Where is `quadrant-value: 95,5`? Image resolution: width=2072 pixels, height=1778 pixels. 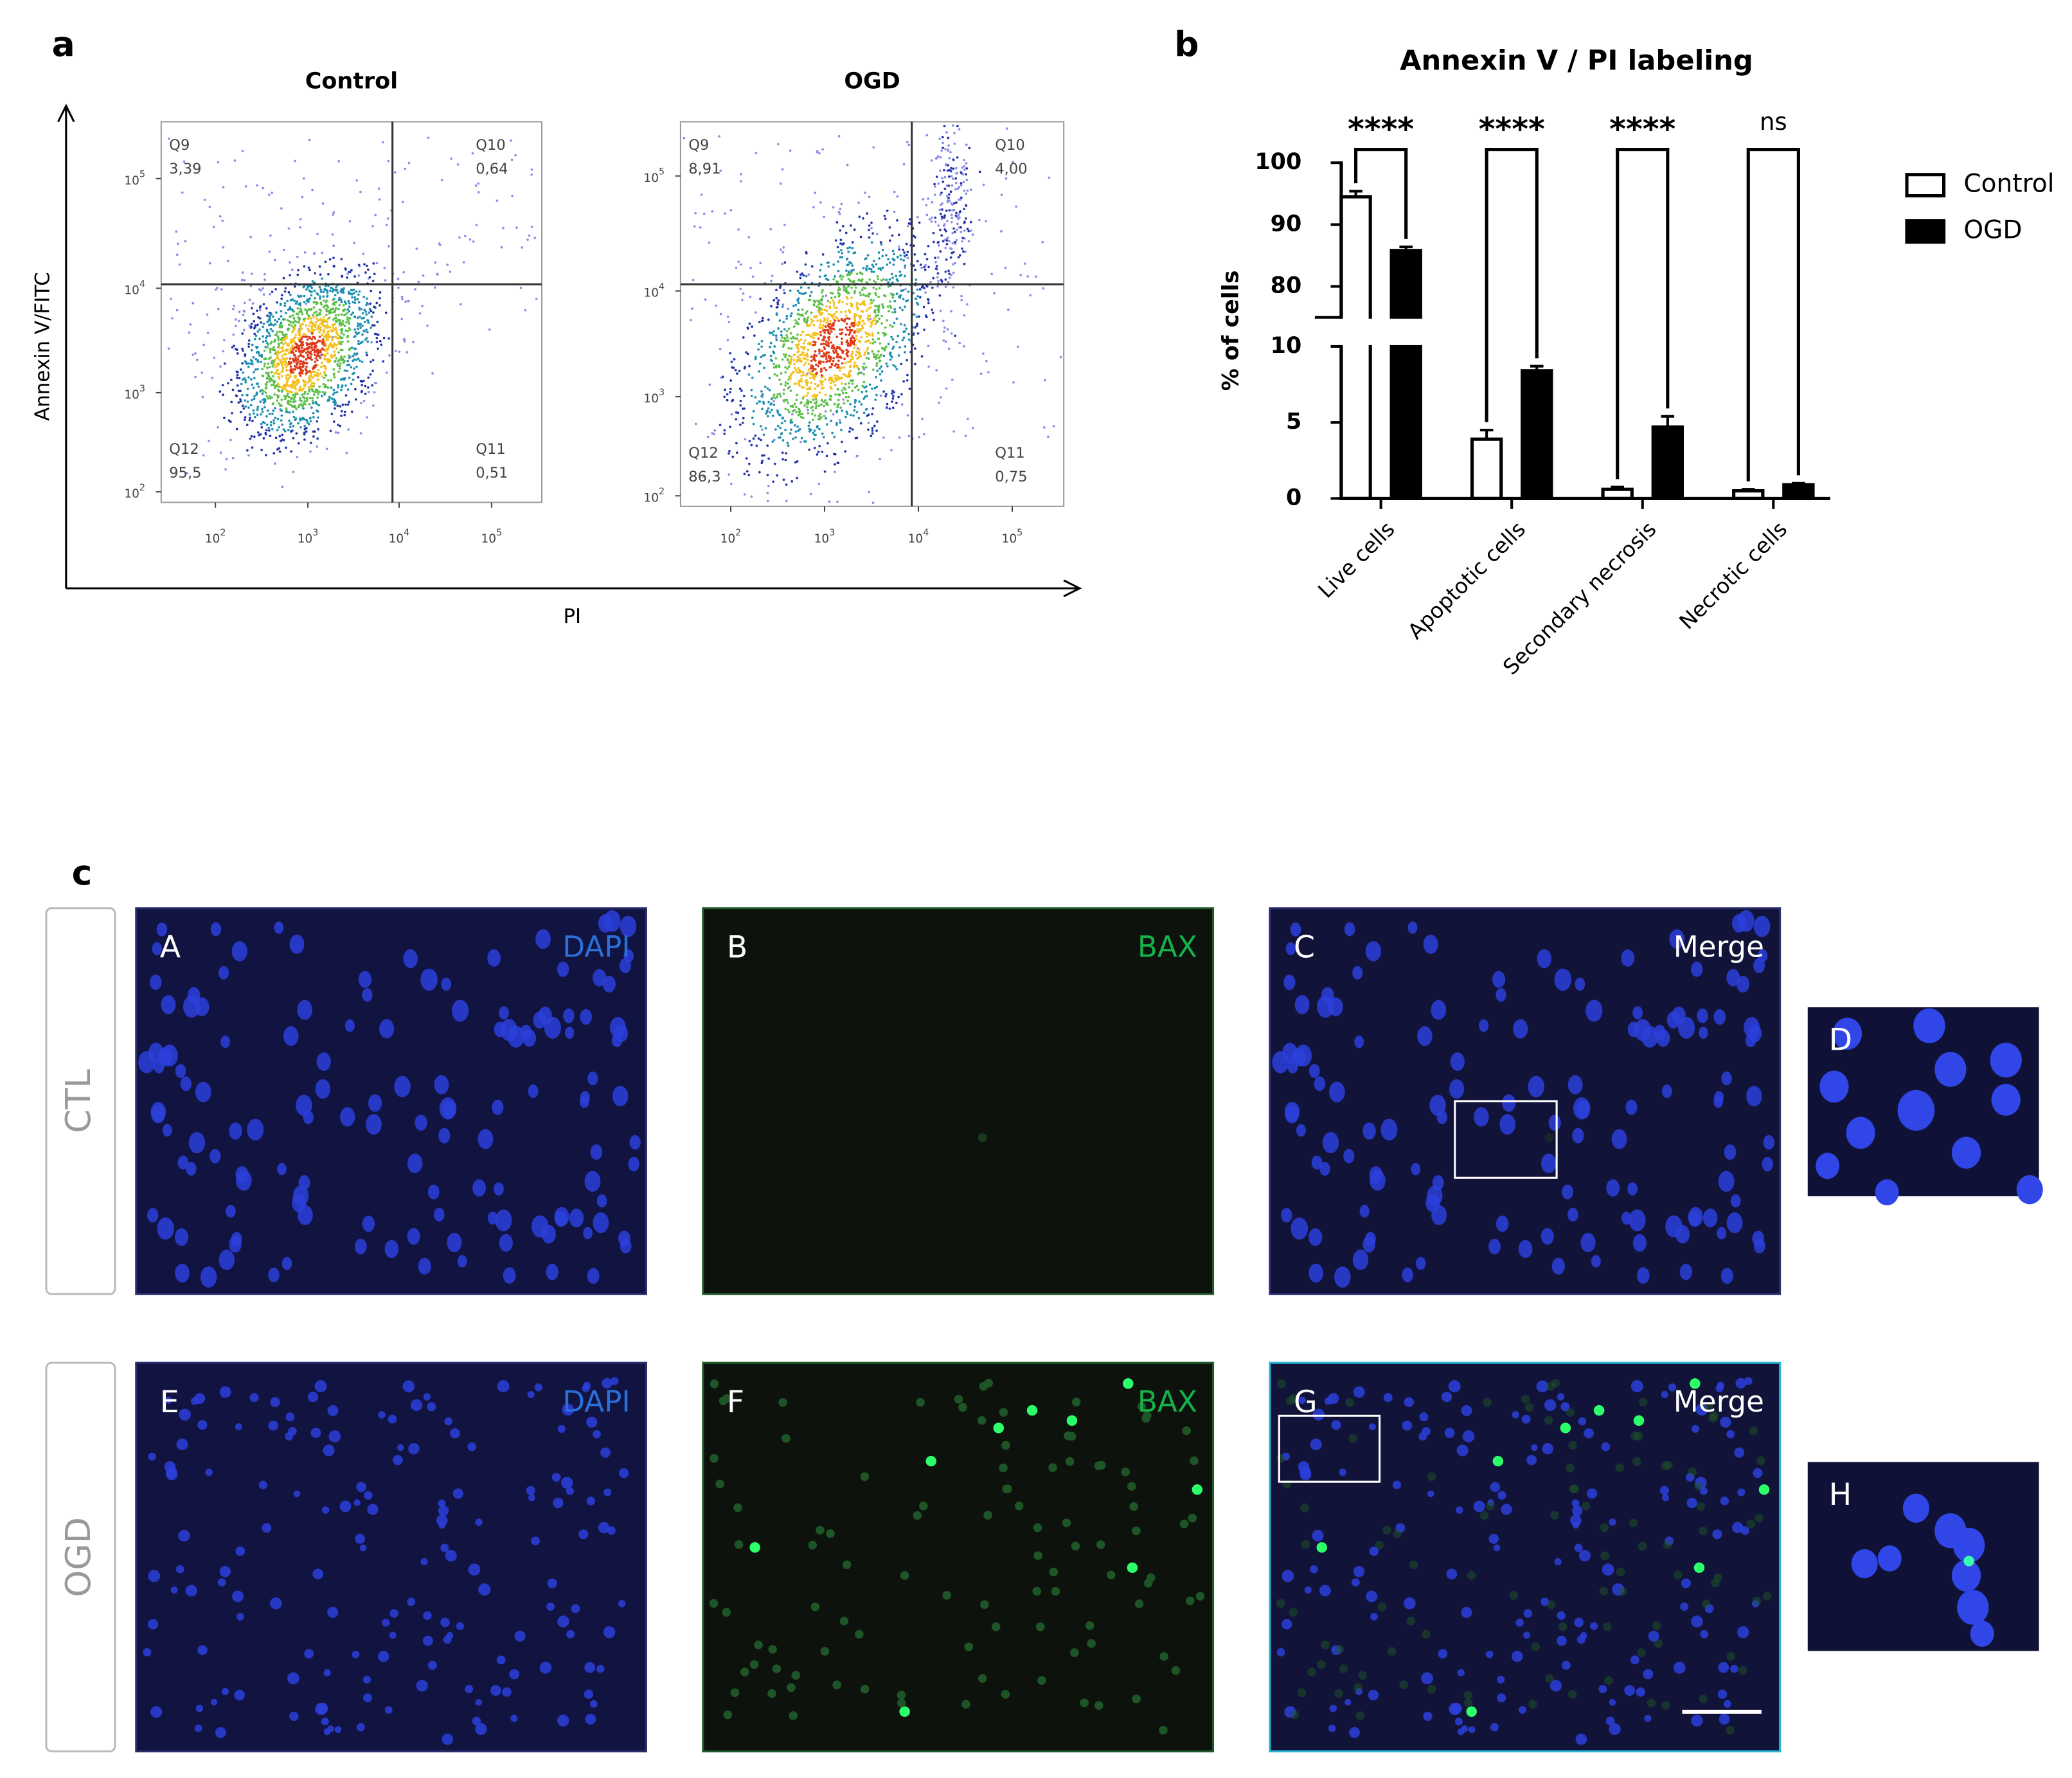 quadrant-value: 95,5 is located at coordinates (185, 473).